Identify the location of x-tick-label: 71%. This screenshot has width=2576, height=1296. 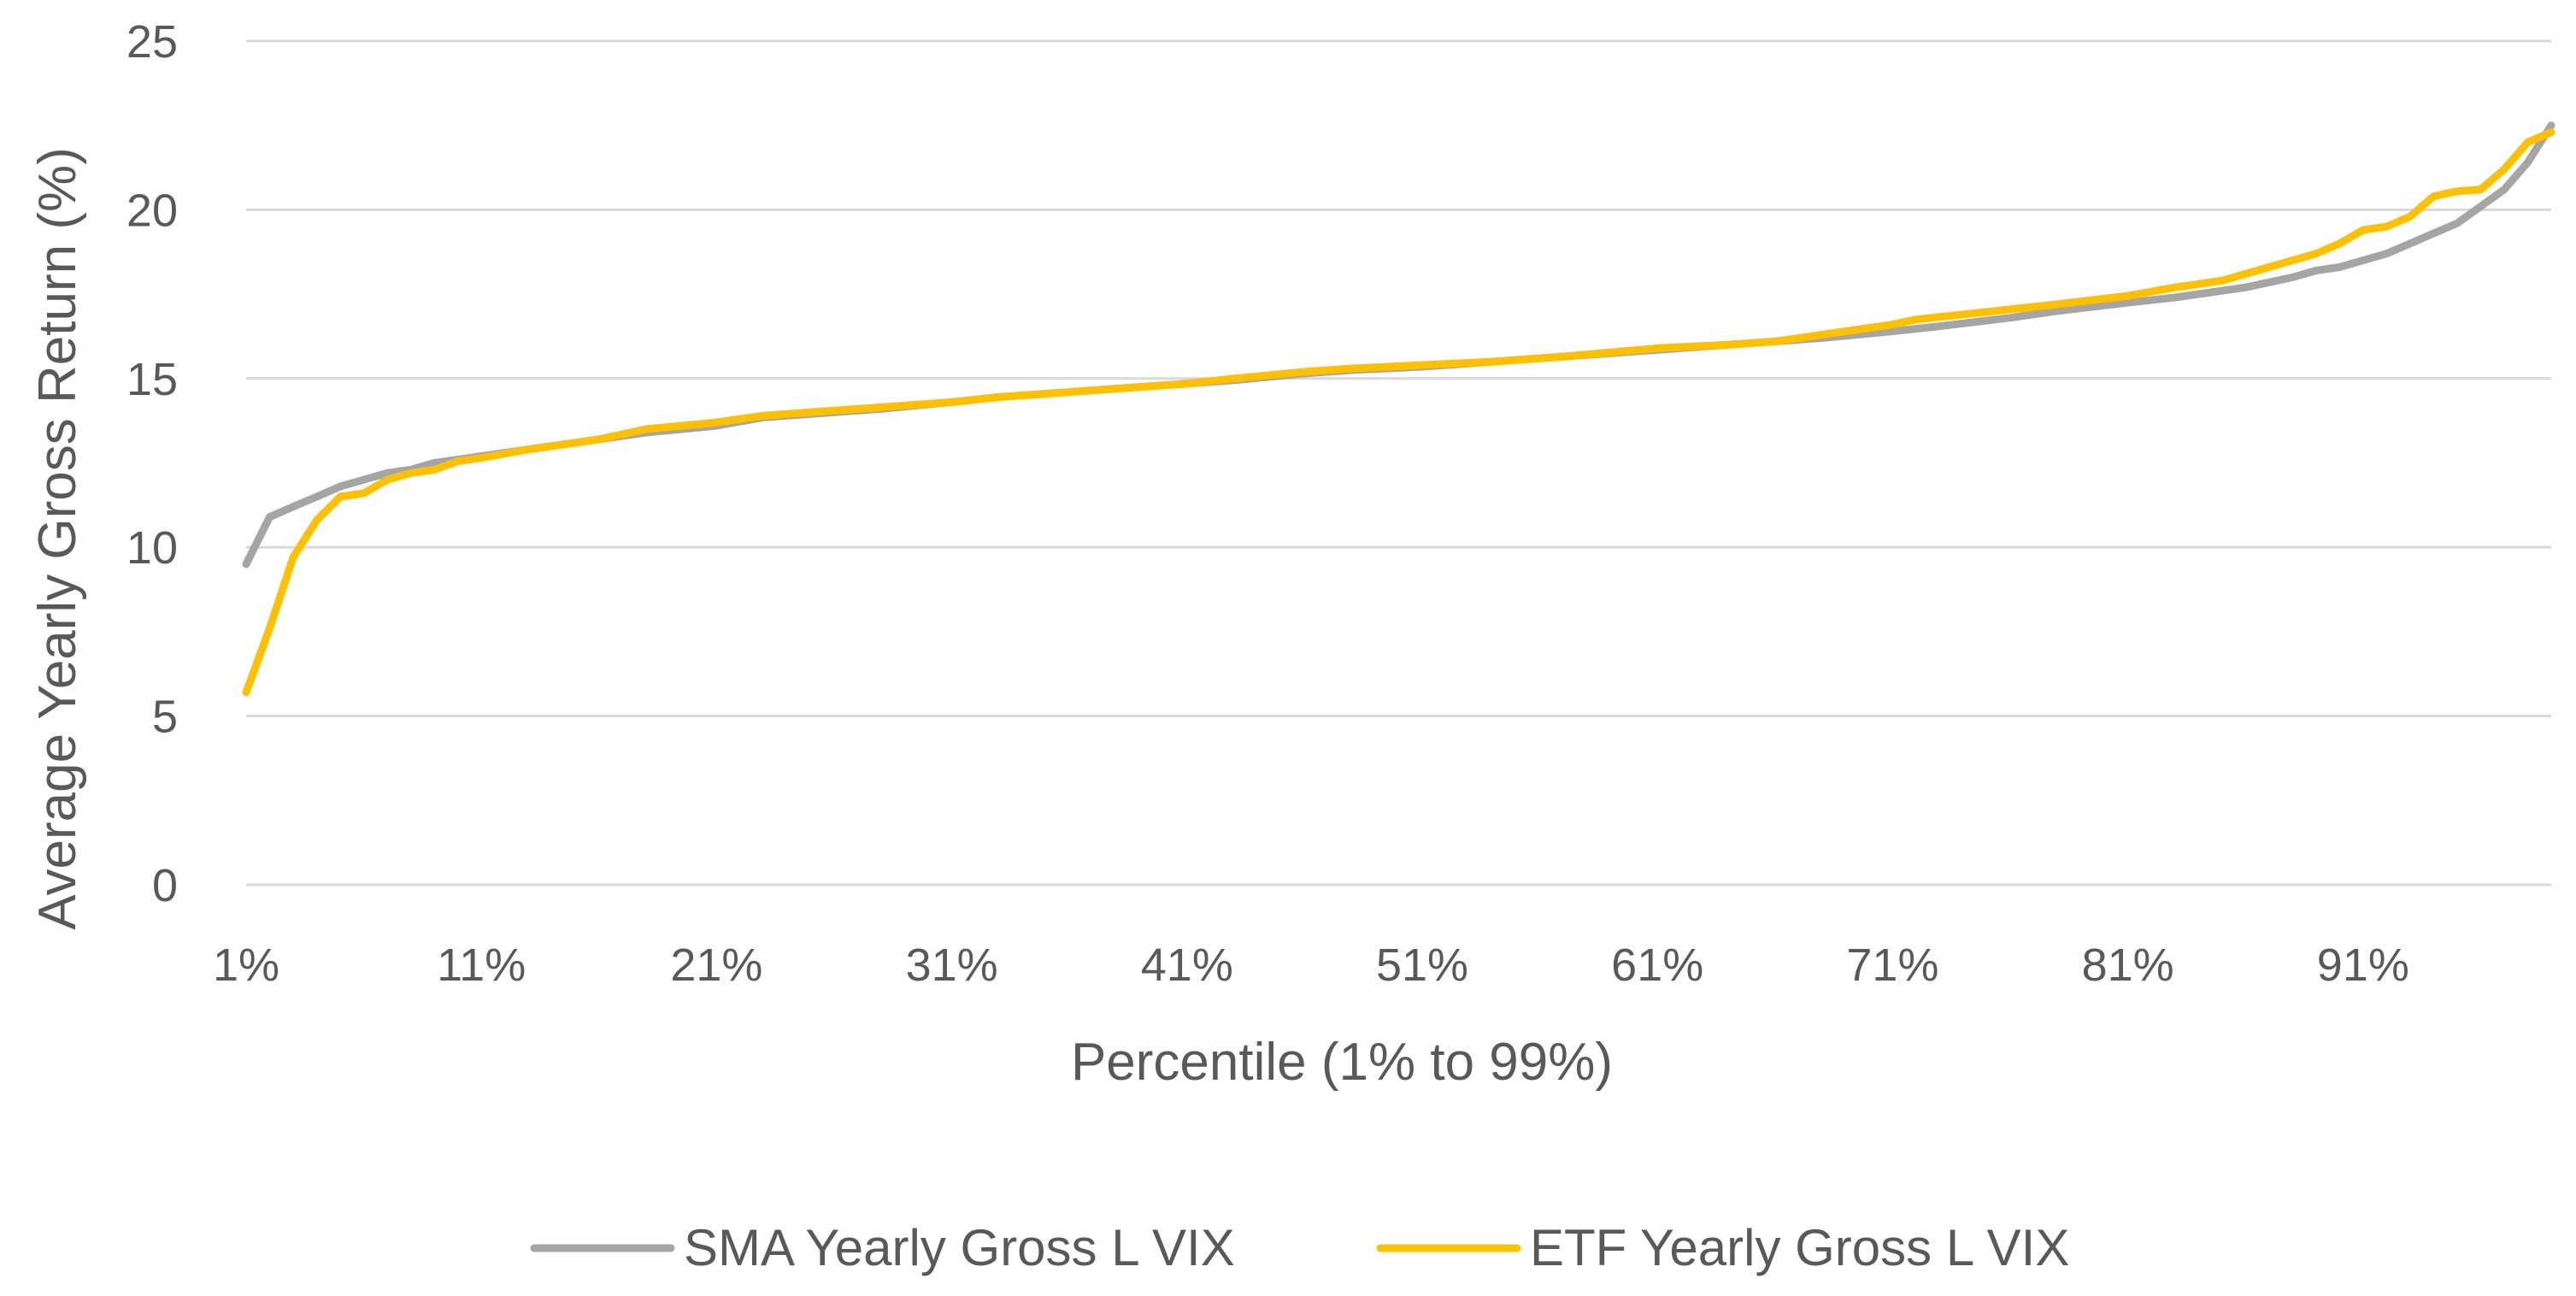
(1892, 965).